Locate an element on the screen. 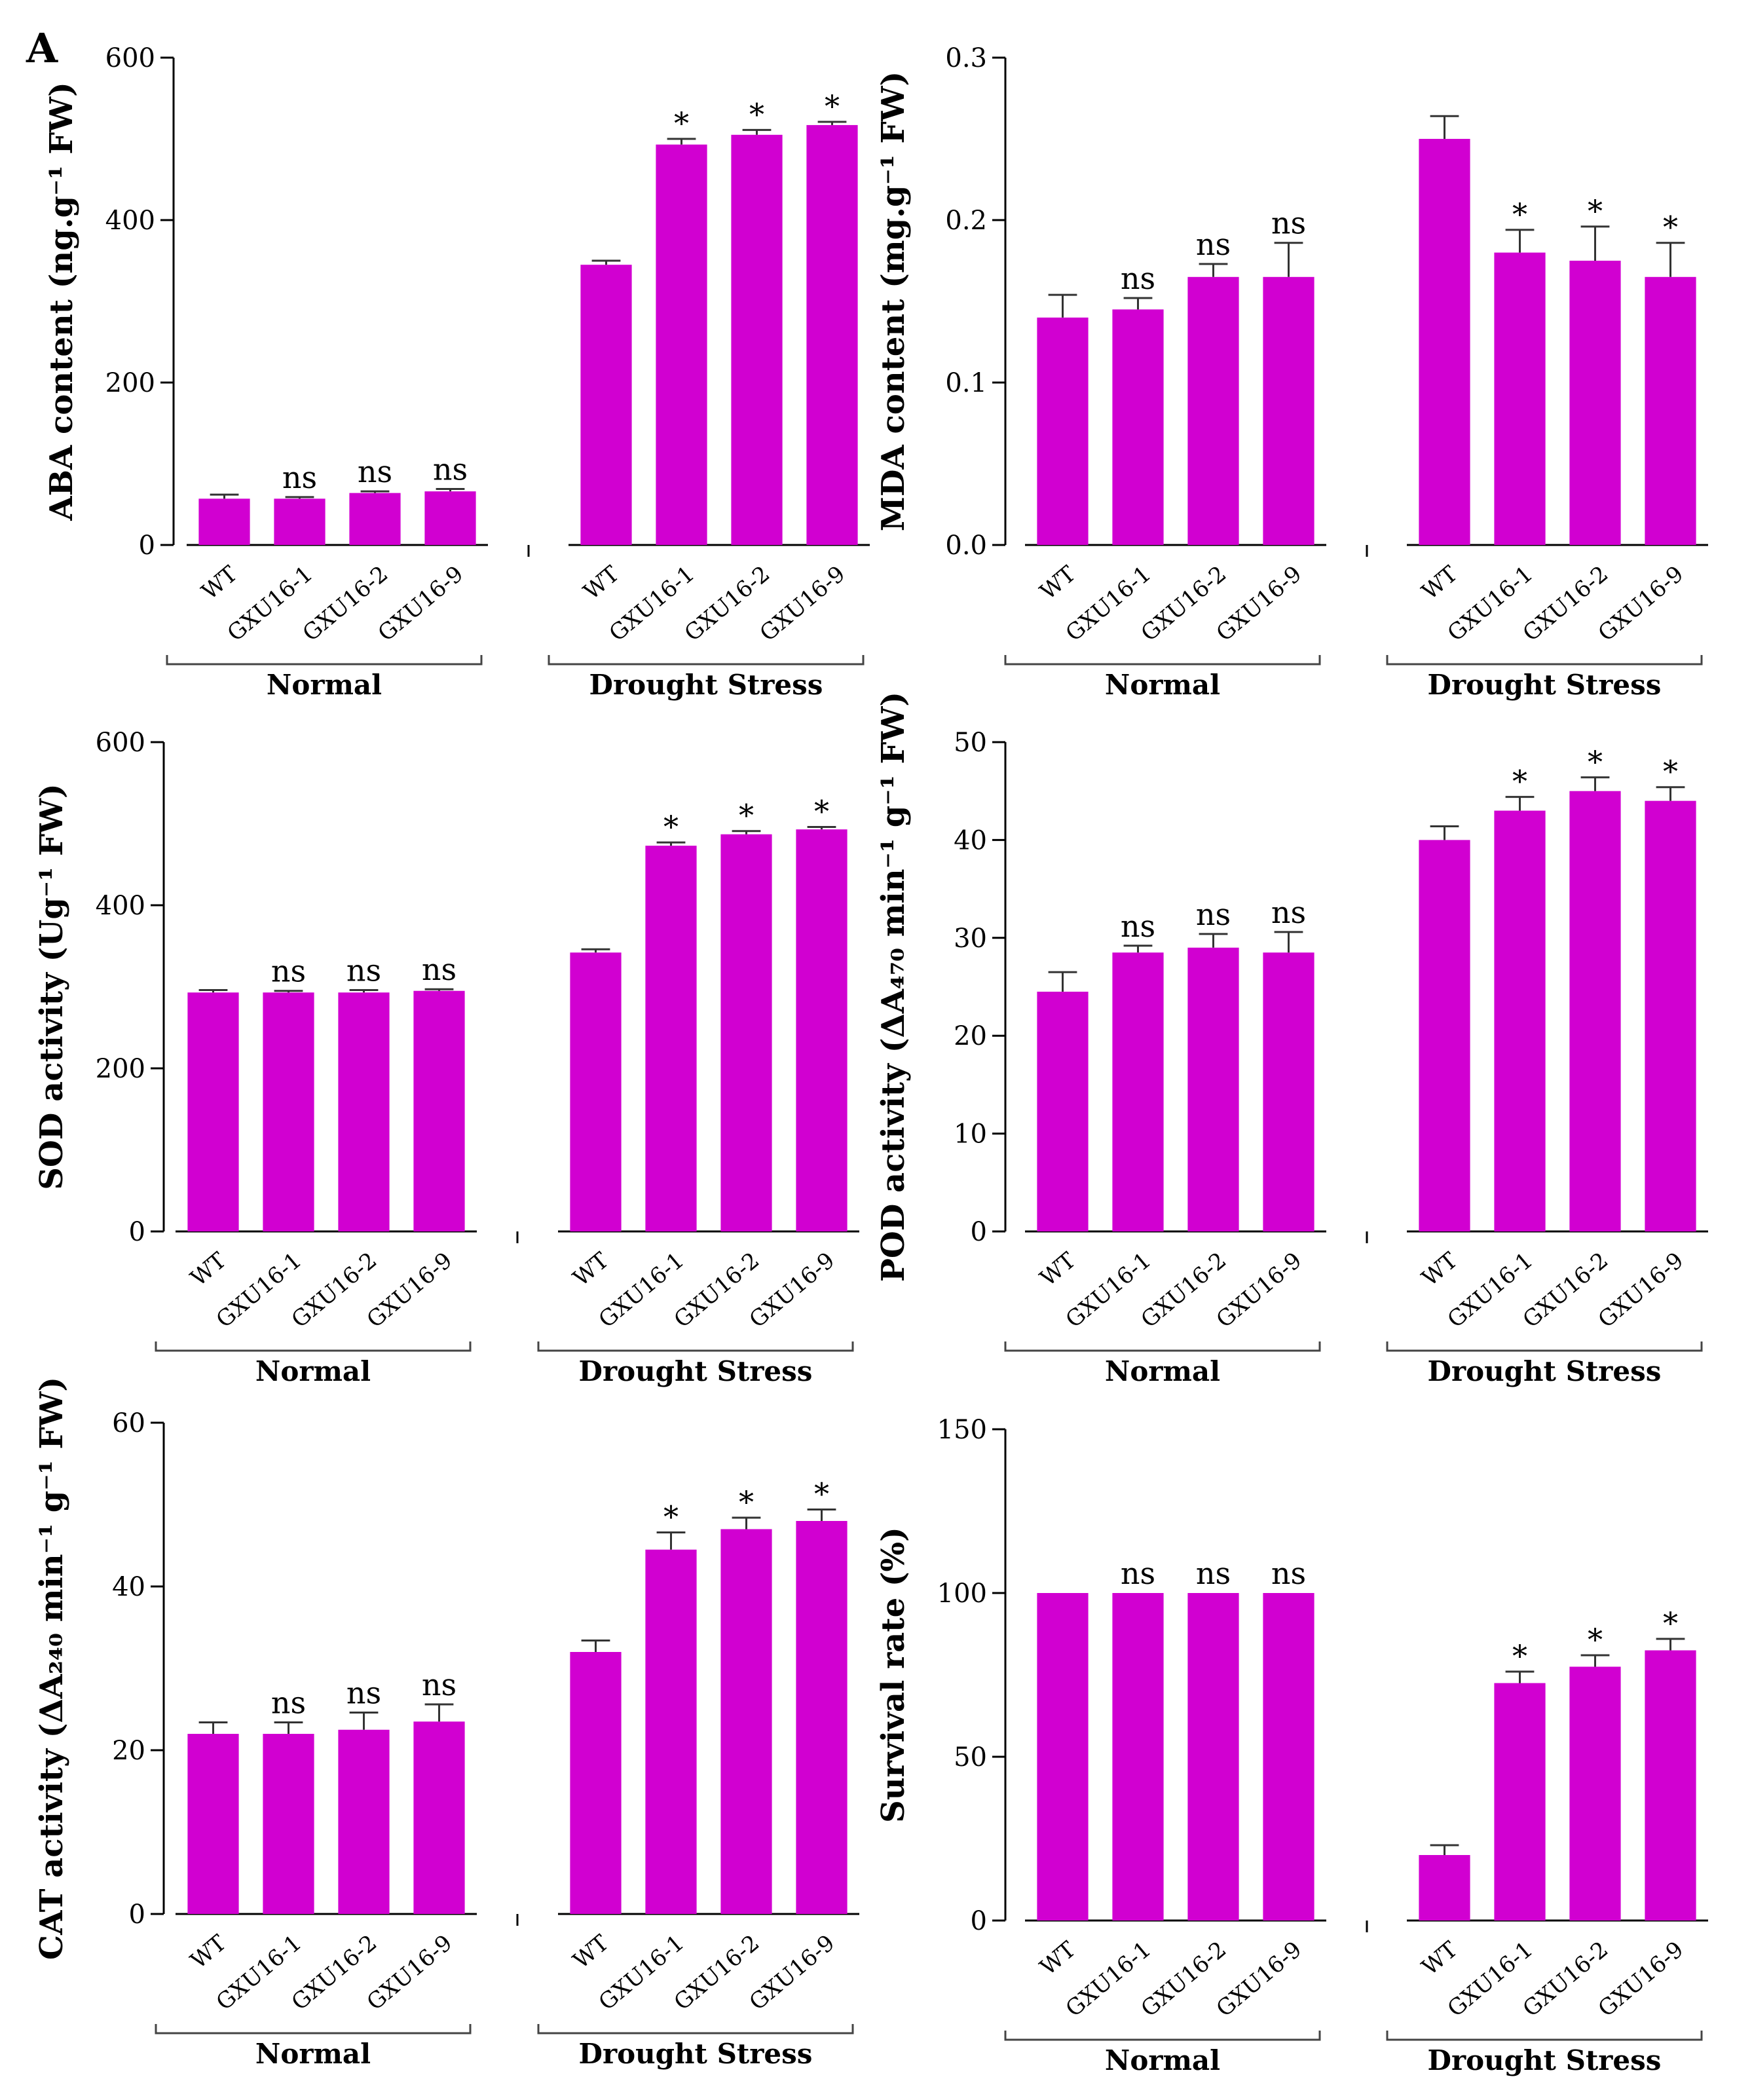 The width and height of the screenshot is (1752, 2100). y-tick-label: 150 is located at coordinates (962, 1430).